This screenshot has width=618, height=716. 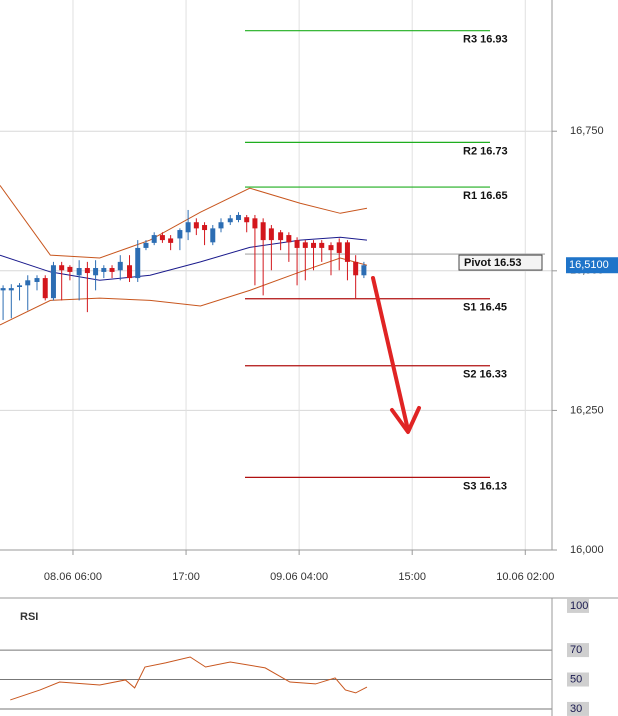 I want to click on level-label: S1 16.45, so click(x=485, y=308).